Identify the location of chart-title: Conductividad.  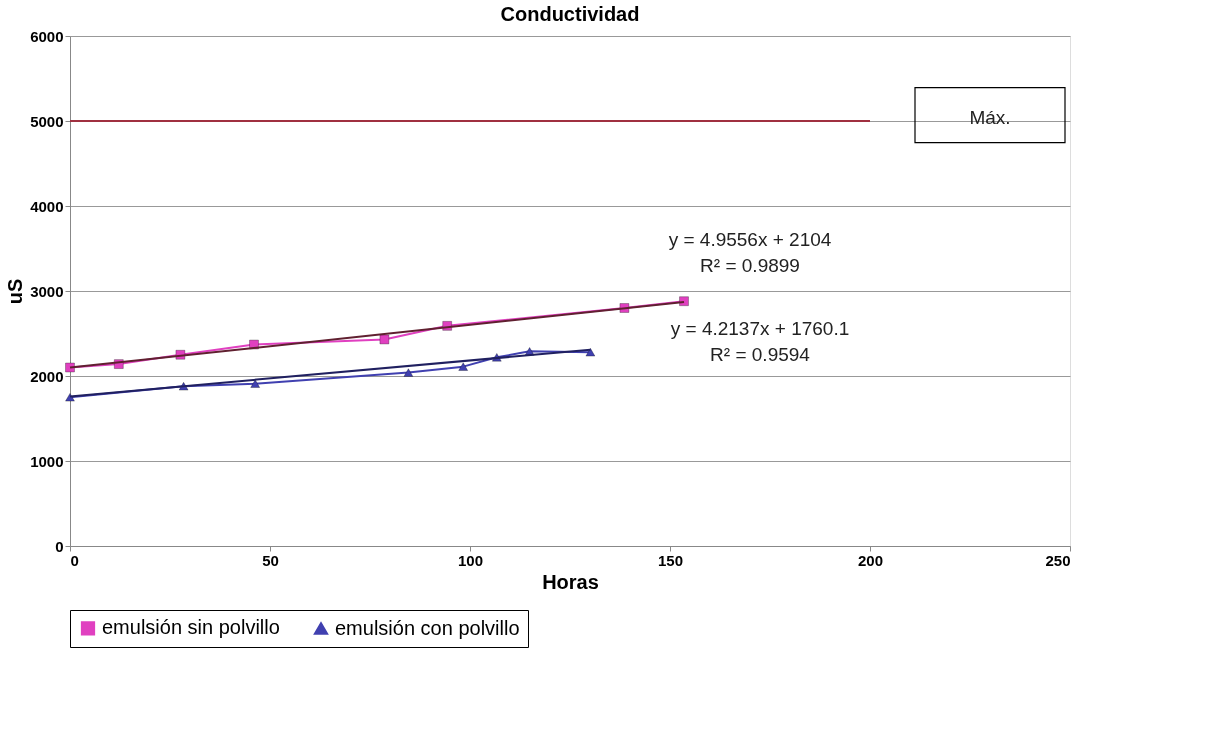
(570, 14).